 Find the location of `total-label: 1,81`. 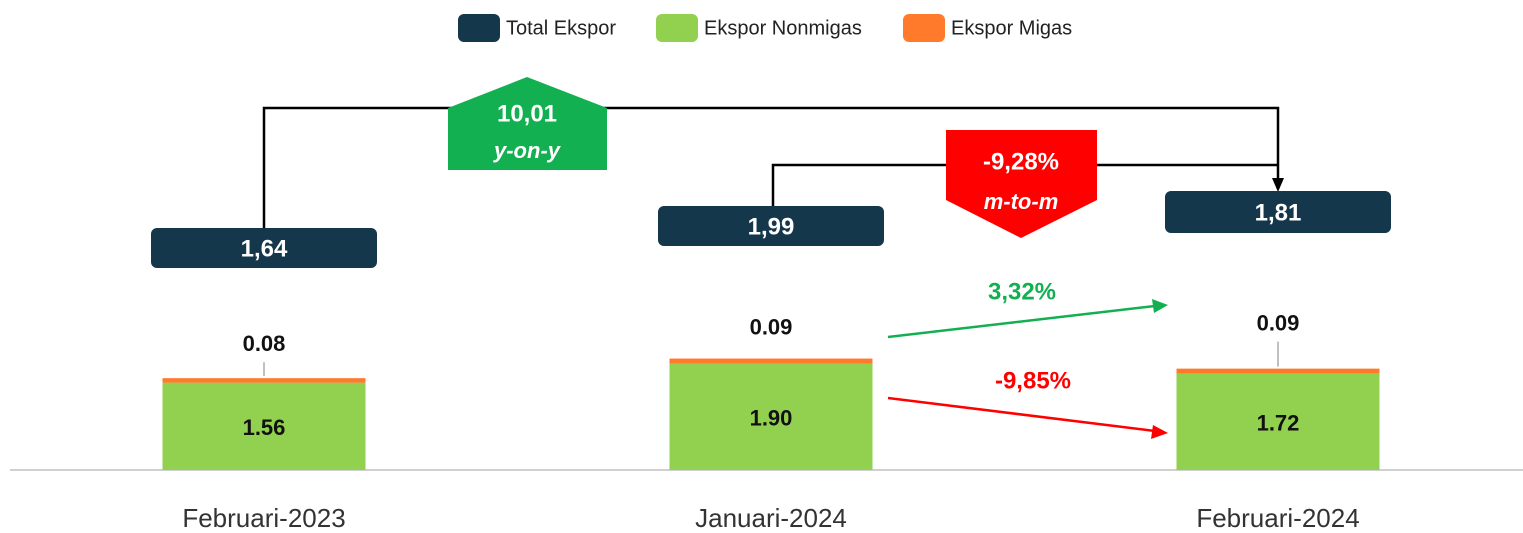

total-label: 1,81 is located at coordinates (1278, 212).